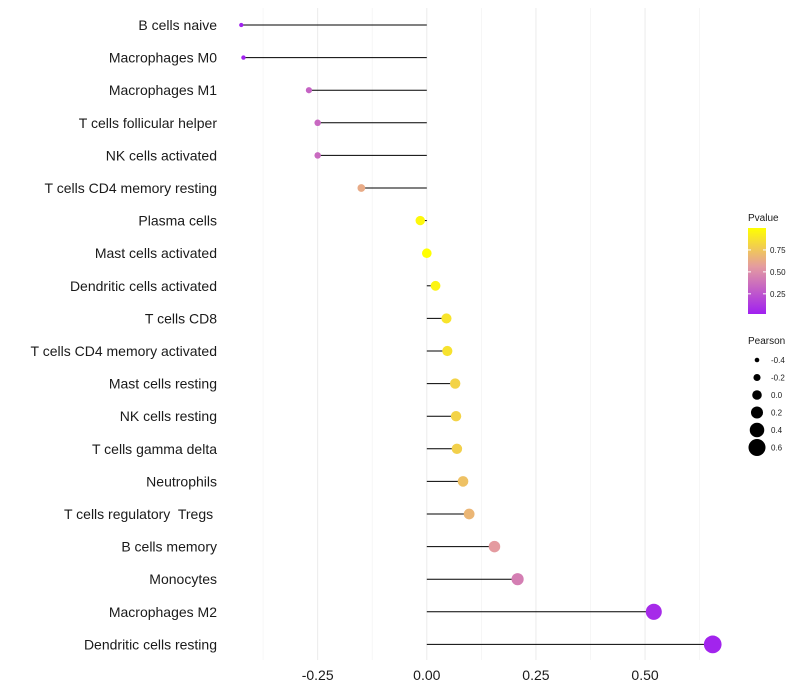 This screenshot has height=700, width=800. Describe the element at coordinates (143, 286) in the screenshot. I see `category-label: Dendritic cells activated` at that location.